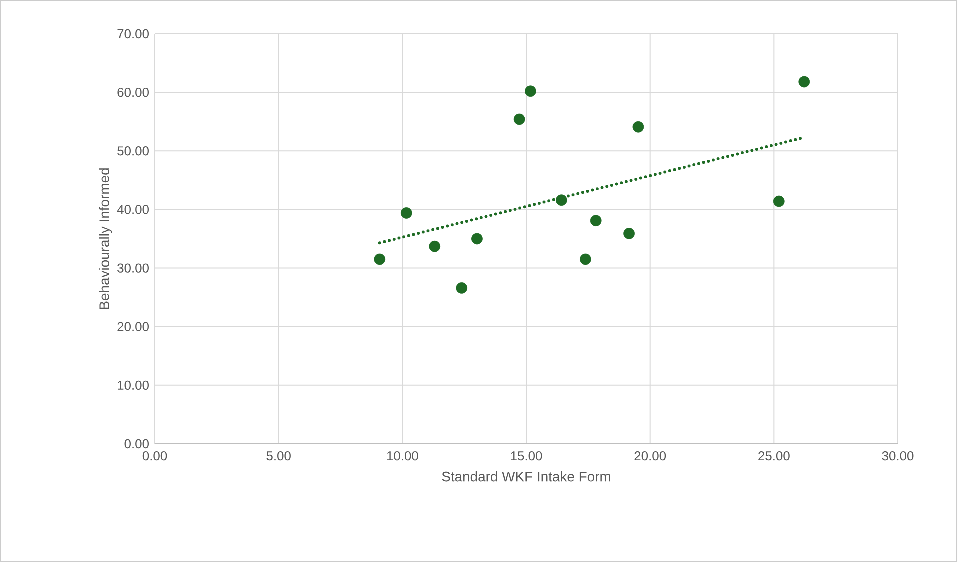 This screenshot has height=563, width=958. I want to click on x-tick-label: 25.00, so click(774, 456).